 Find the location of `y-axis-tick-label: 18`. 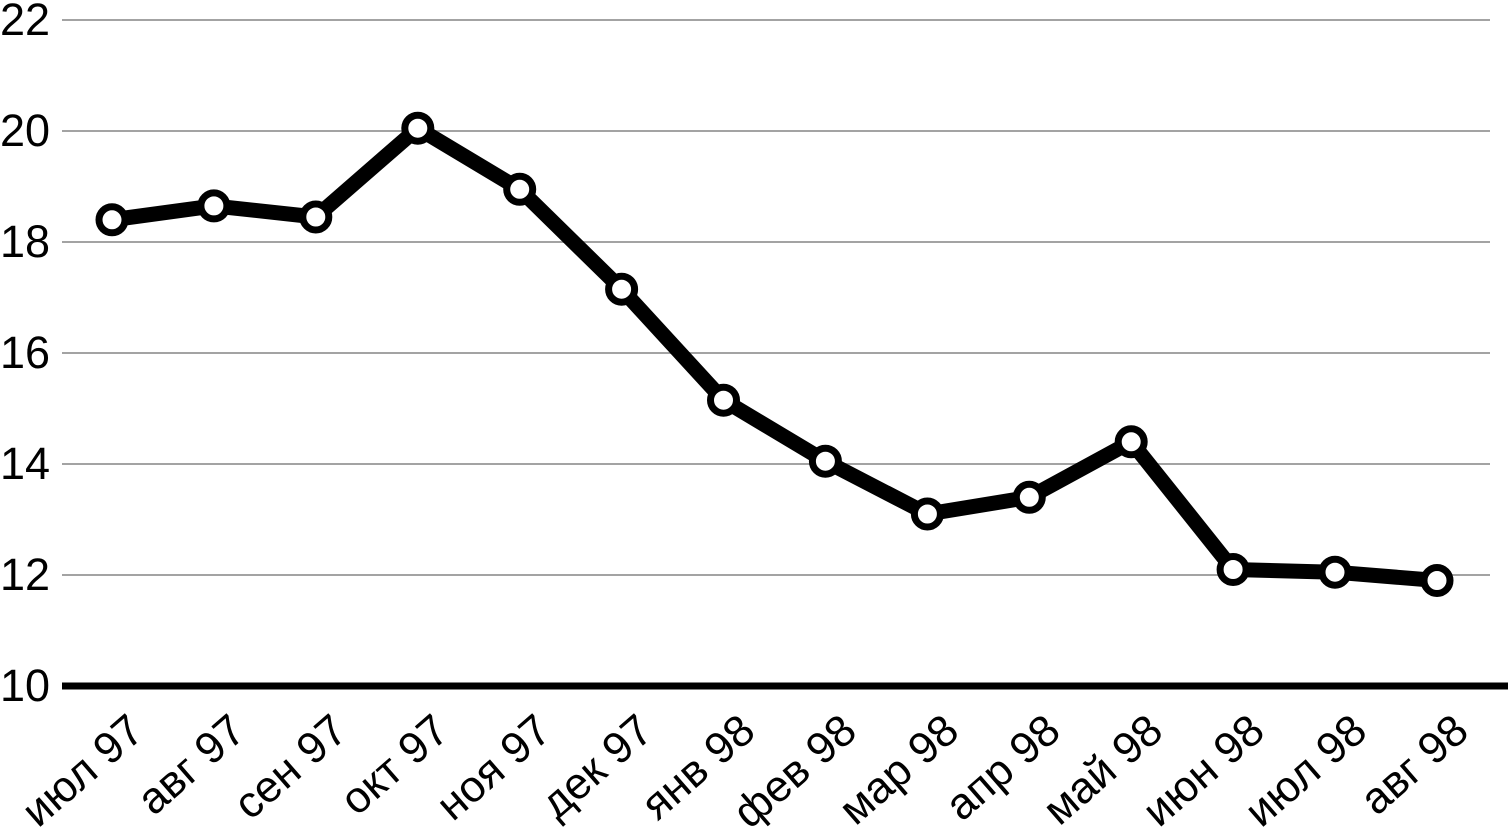

y-axis-tick-label: 18 is located at coordinates (25, 241).